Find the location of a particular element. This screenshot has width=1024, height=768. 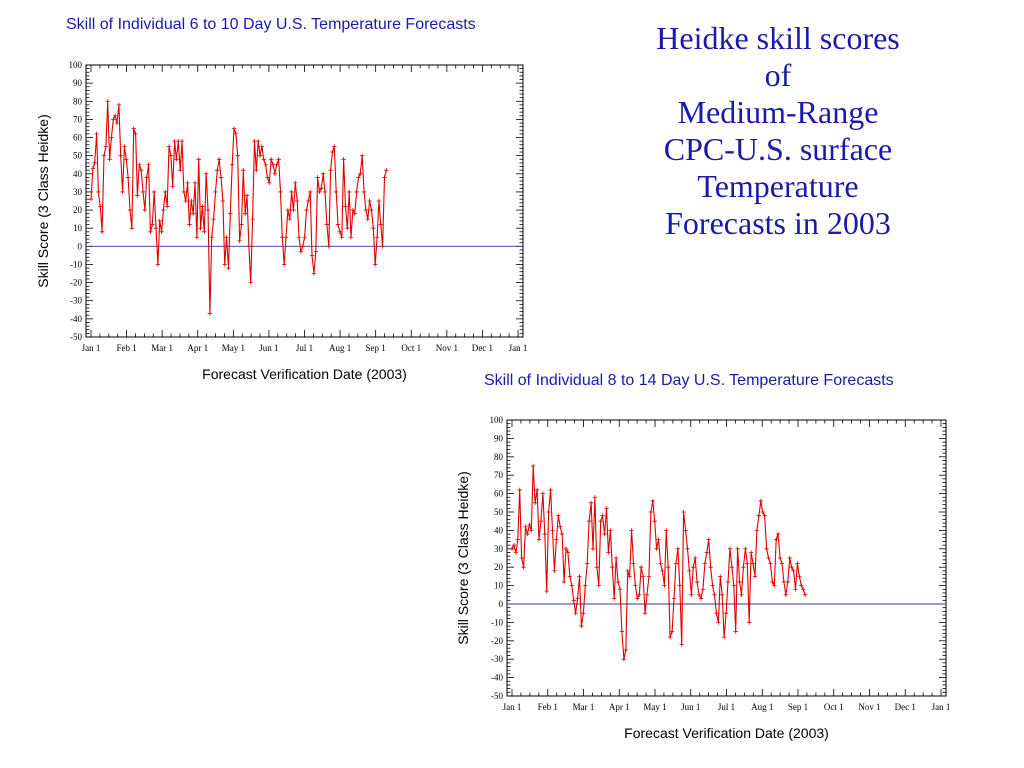

y-tick-label: 40 is located at coordinates (78, 174).